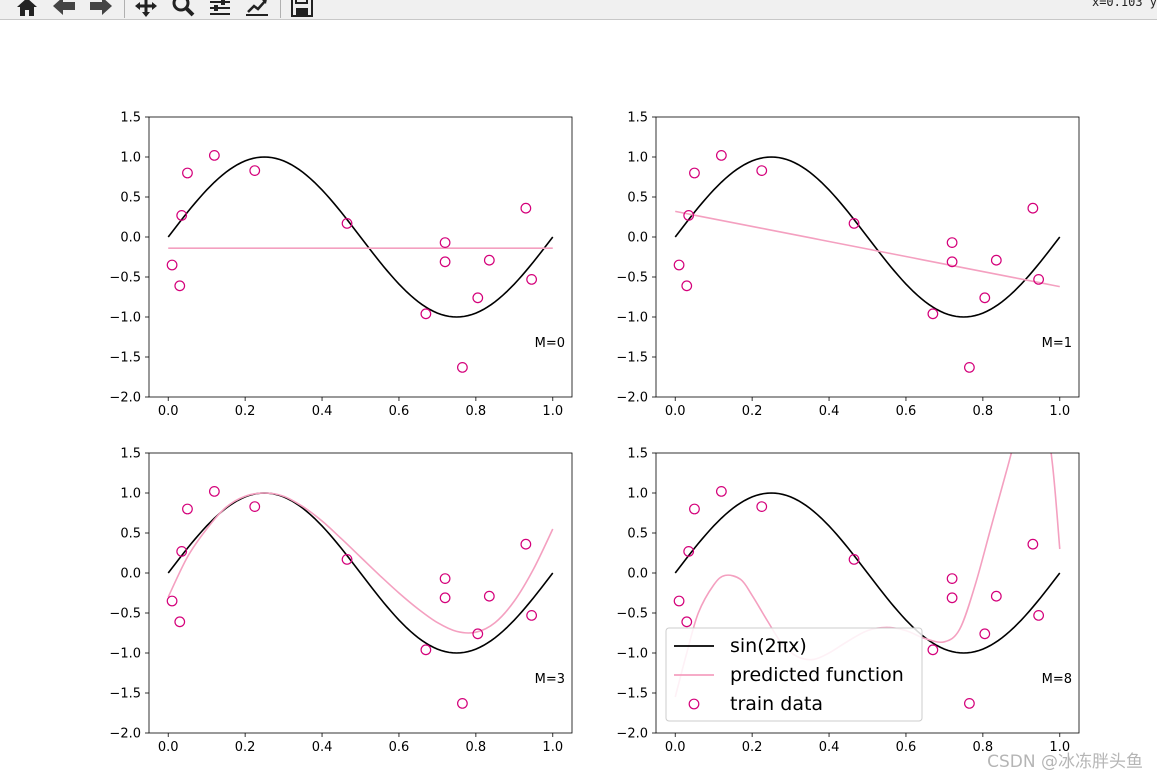  Describe the element at coordinates (550, 343) in the screenshot. I see `m-annotation: M=0` at that location.